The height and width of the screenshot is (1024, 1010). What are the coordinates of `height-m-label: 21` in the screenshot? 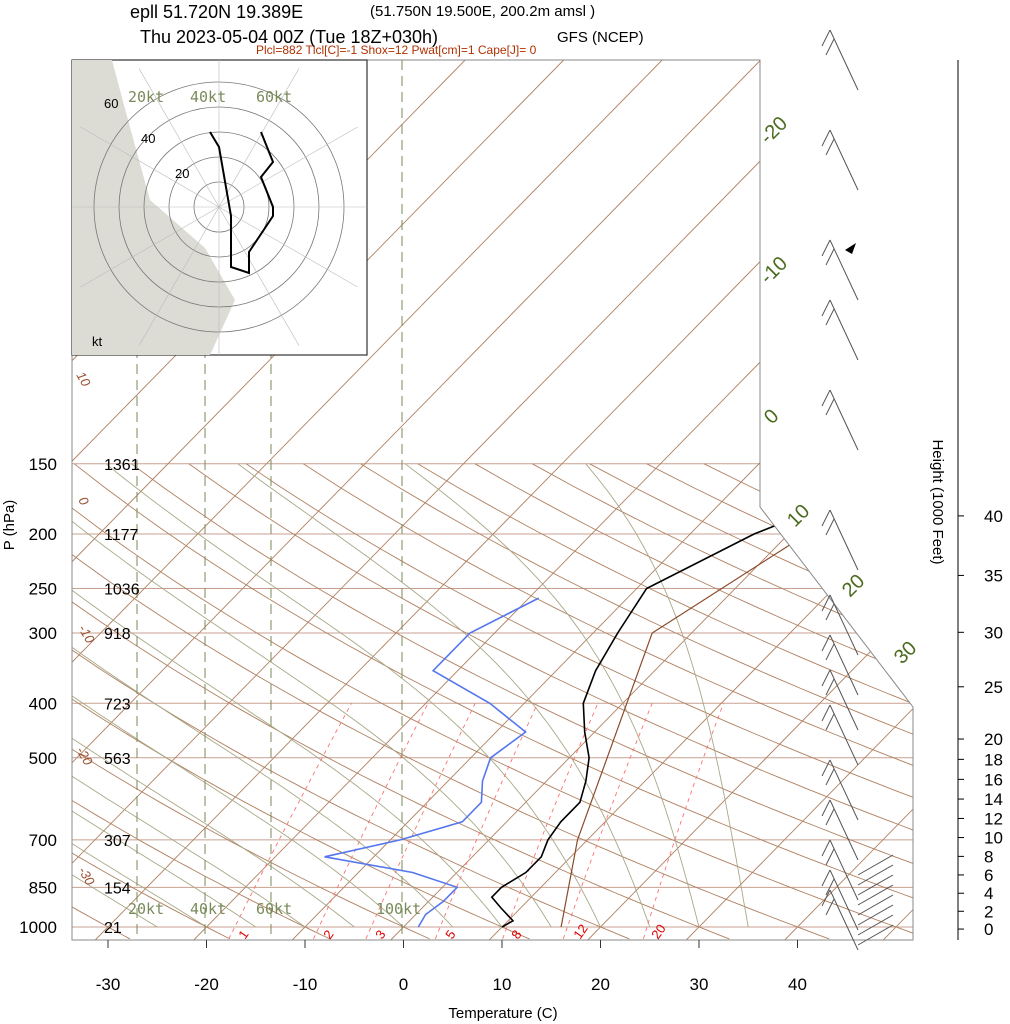 It's located at (113, 928).